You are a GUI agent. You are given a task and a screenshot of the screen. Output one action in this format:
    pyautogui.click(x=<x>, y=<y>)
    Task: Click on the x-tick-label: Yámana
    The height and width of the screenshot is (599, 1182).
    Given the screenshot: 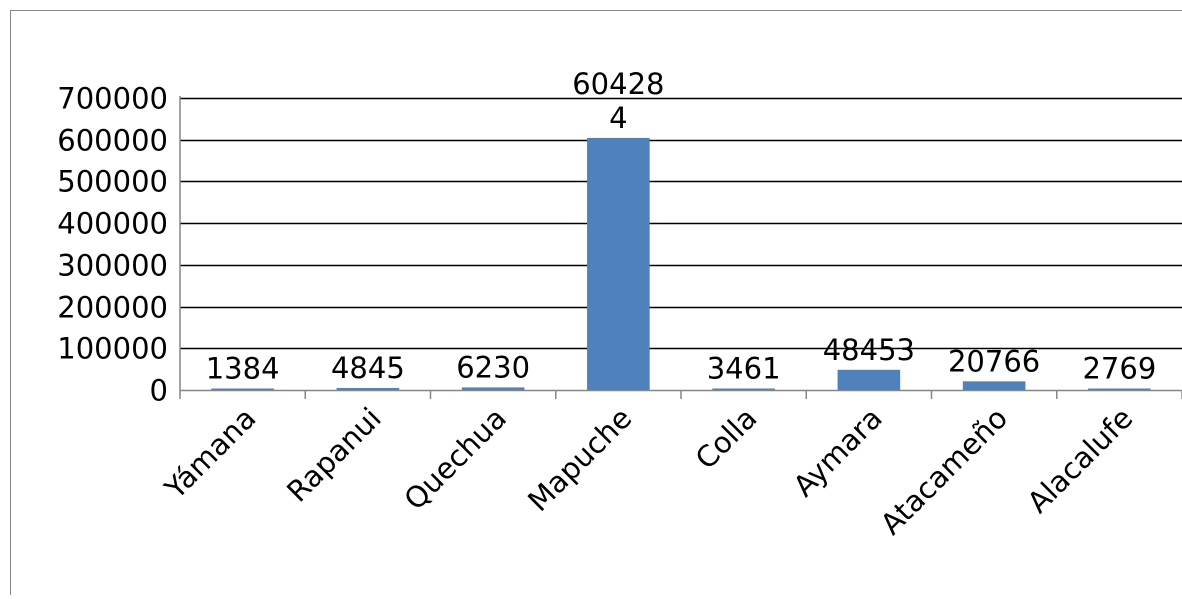 What is the action you would take?
    pyautogui.click(x=209, y=453)
    